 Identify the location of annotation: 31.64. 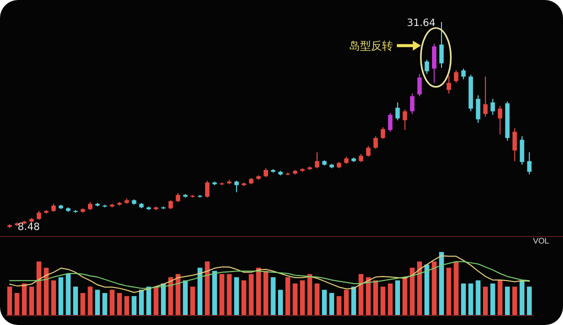
(421, 23).